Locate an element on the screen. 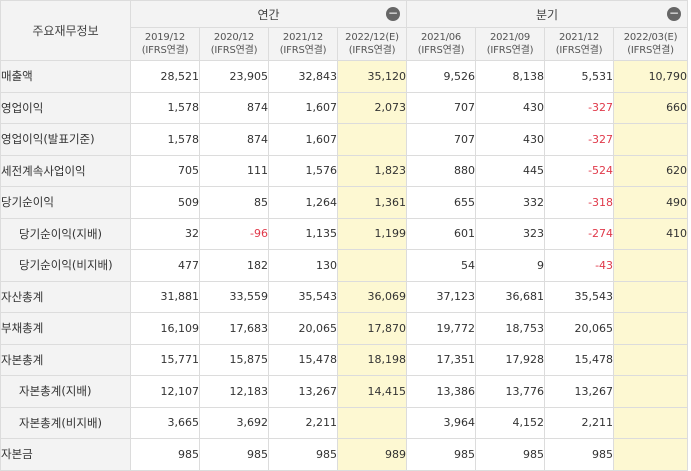 The width and height of the screenshot is (691, 471). table-row: 영업이익(발표기준) 1,578 874 1,607 707 430 -327 is located at coordinates (344, 139).